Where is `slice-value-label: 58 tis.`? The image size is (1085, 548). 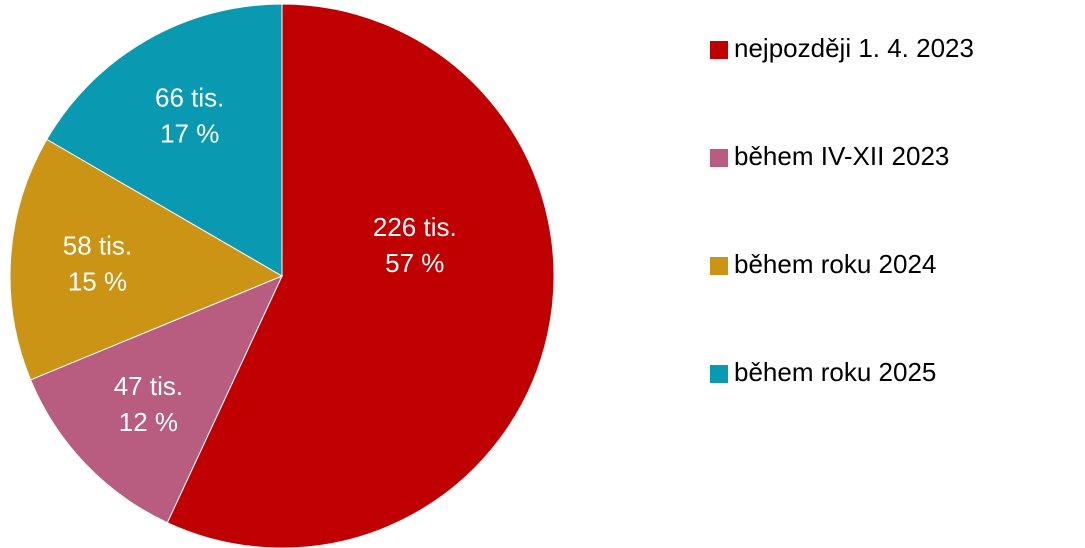 slice-value-label: 58 tis. is located at coordinates (97, 245).